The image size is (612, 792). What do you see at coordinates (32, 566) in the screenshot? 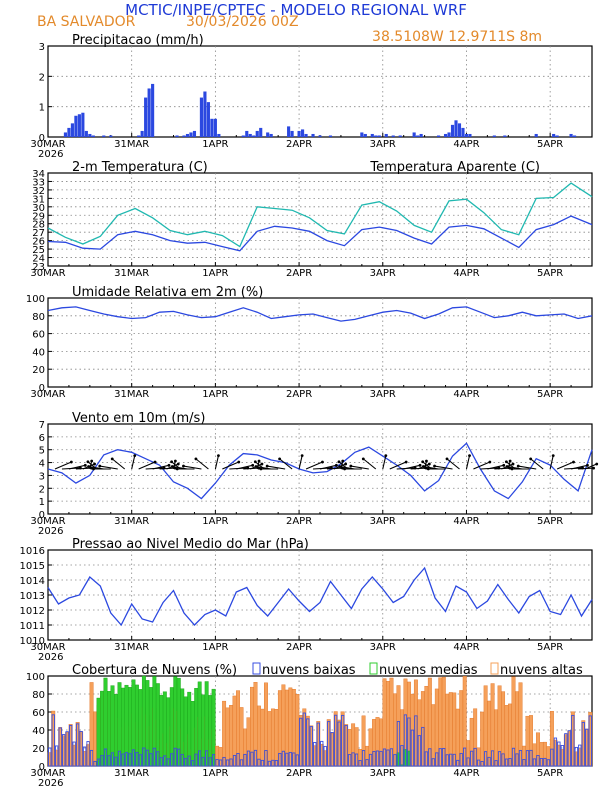
I see `y-tick-label: 1015` at bounding box center [32, 566].